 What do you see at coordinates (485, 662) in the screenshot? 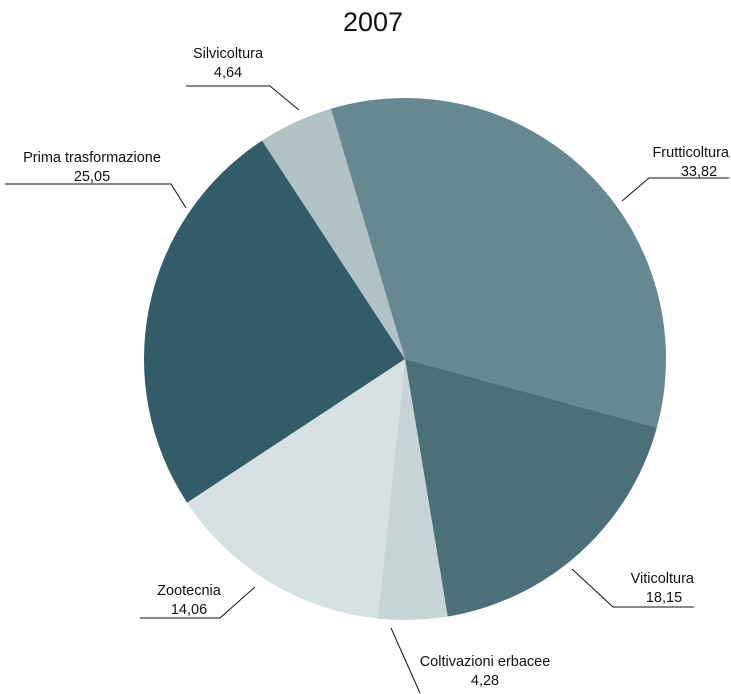
I see `slice-label: Coltivazioni erbacee` at bounding box center [485, 662].